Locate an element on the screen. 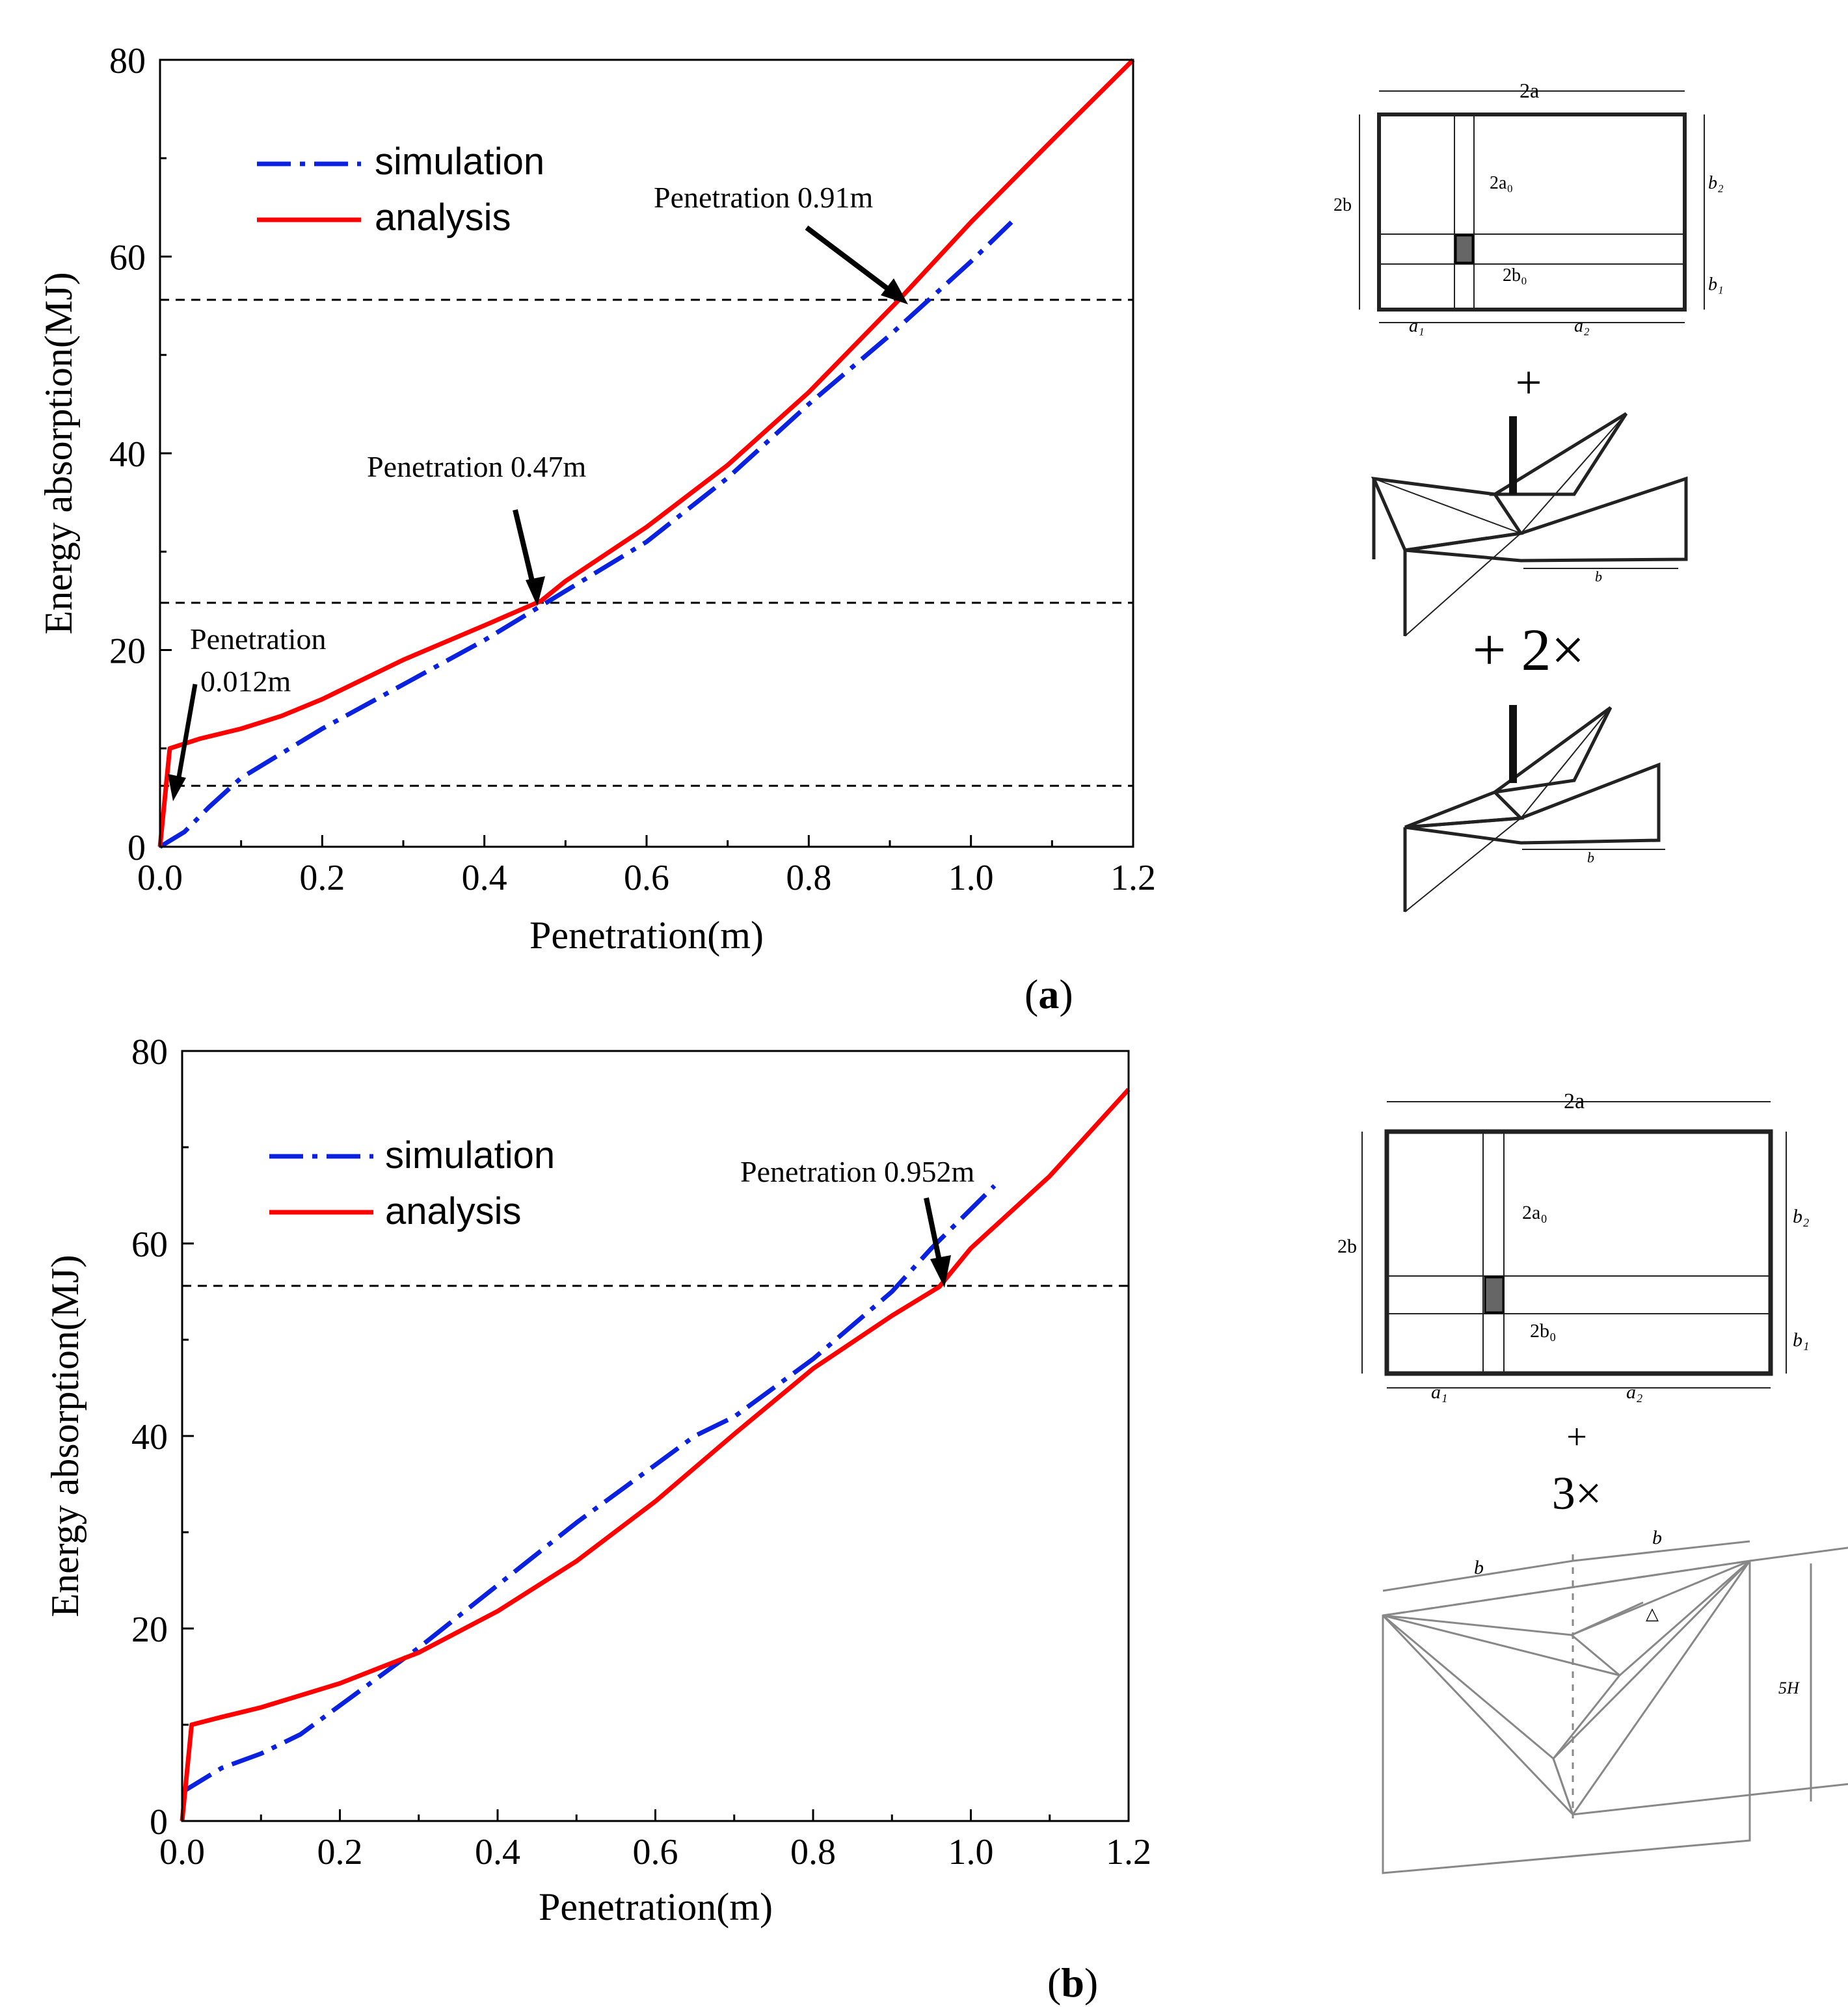 Image resolution: width=1848 pixels, height=2007 pixels. diagram-a-label-2a: 2a is located at coordinates (1529, 91).